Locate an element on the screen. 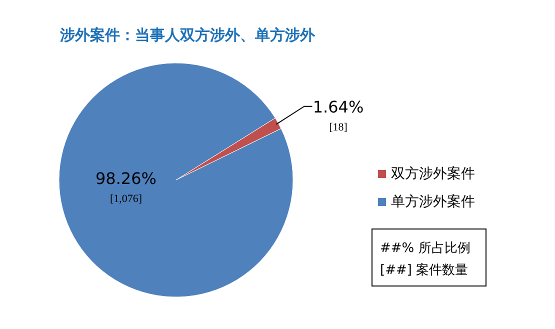  data-label: 98.26% [1,076] is located at coordinates (126, 187).